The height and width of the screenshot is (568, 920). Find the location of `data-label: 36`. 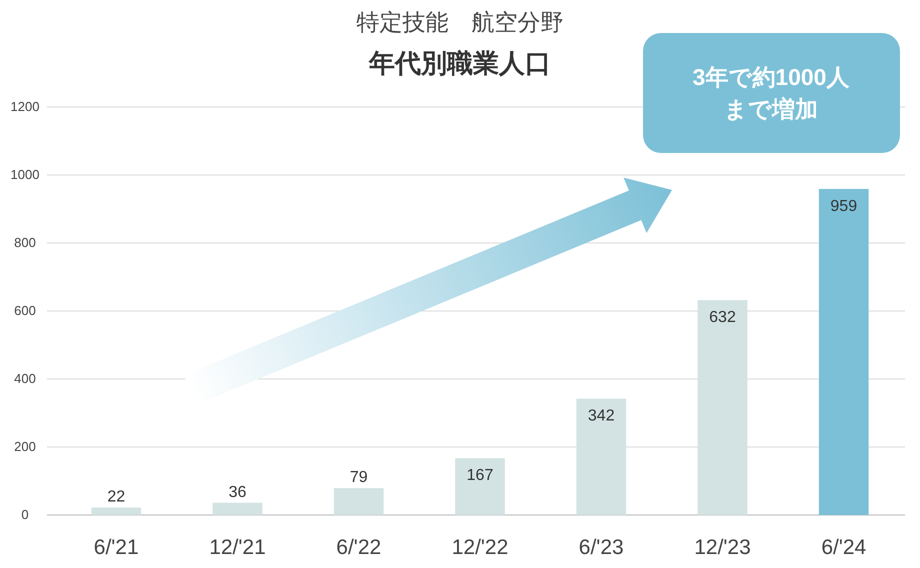

data-label: 36 is located at coordinates (237, 492).